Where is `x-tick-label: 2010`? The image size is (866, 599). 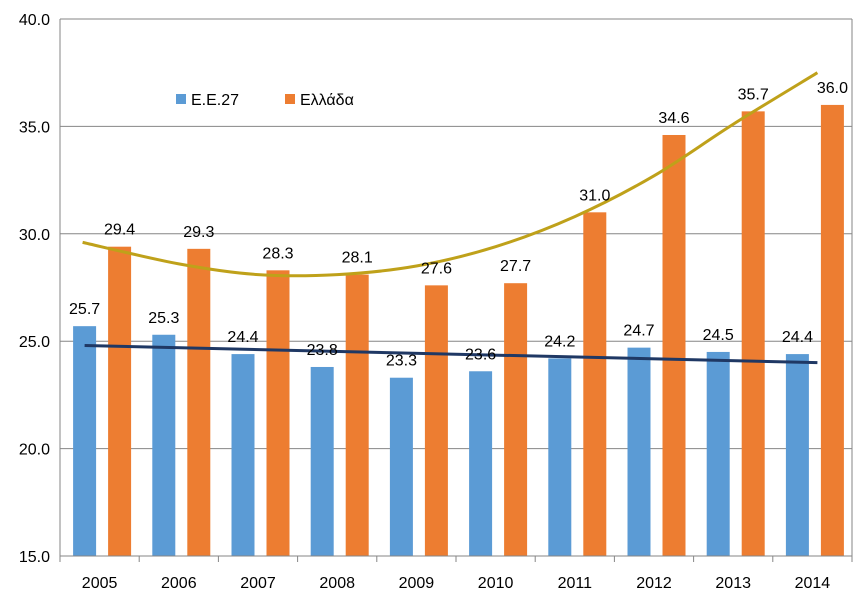
x-tick-label: 2010 is located at coordinates (496, 583).